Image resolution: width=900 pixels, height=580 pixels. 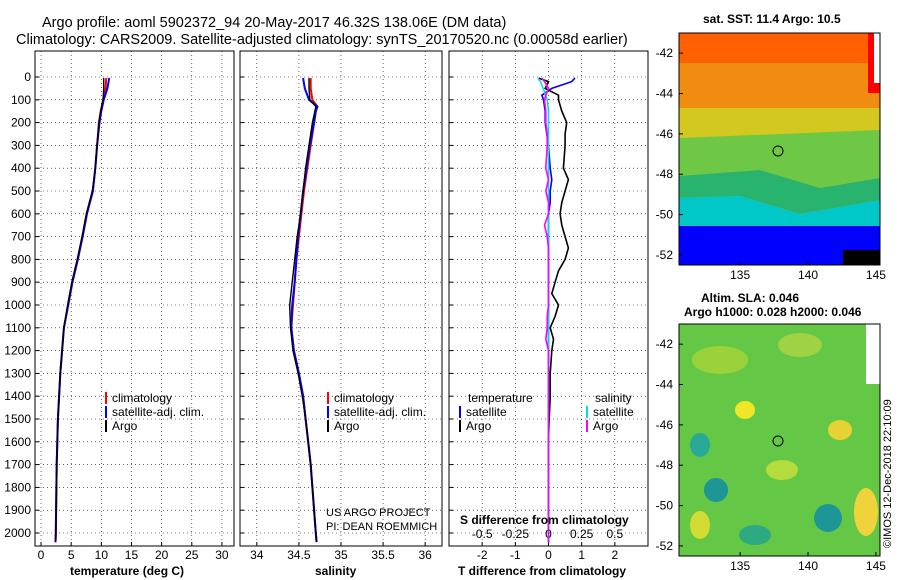 What do you see at coordinates (71, 555) in the screenshot?
I see `x-tick-label: 5` at bounding box center [71, 555].